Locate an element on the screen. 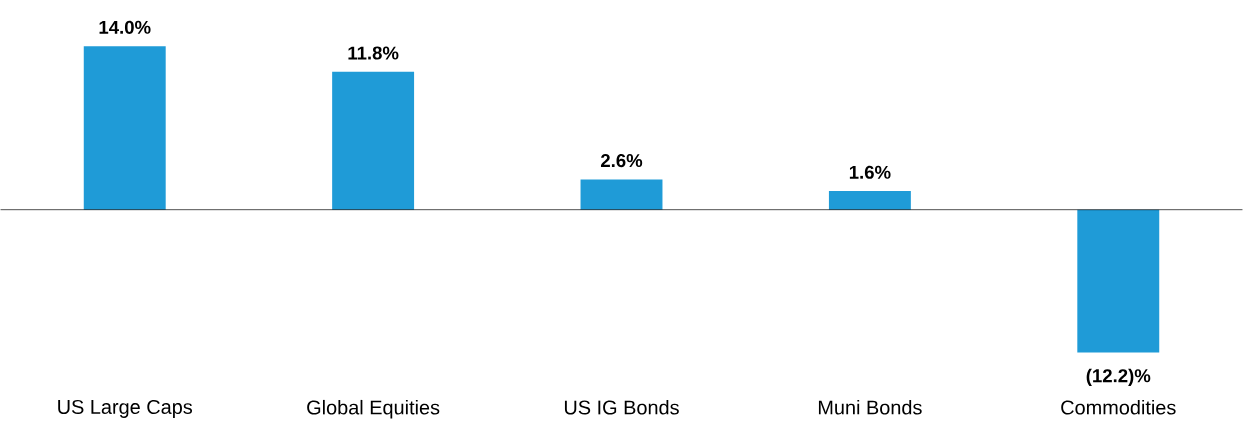  x-tick-label: Commodities is located at coordinates (1118, 407).